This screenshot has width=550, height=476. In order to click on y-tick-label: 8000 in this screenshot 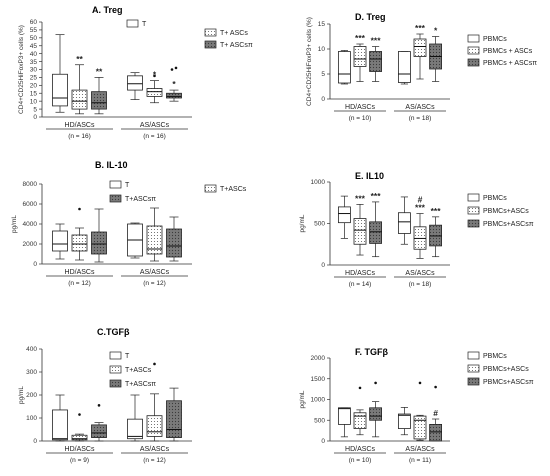, I will do `click(30, 184)`.